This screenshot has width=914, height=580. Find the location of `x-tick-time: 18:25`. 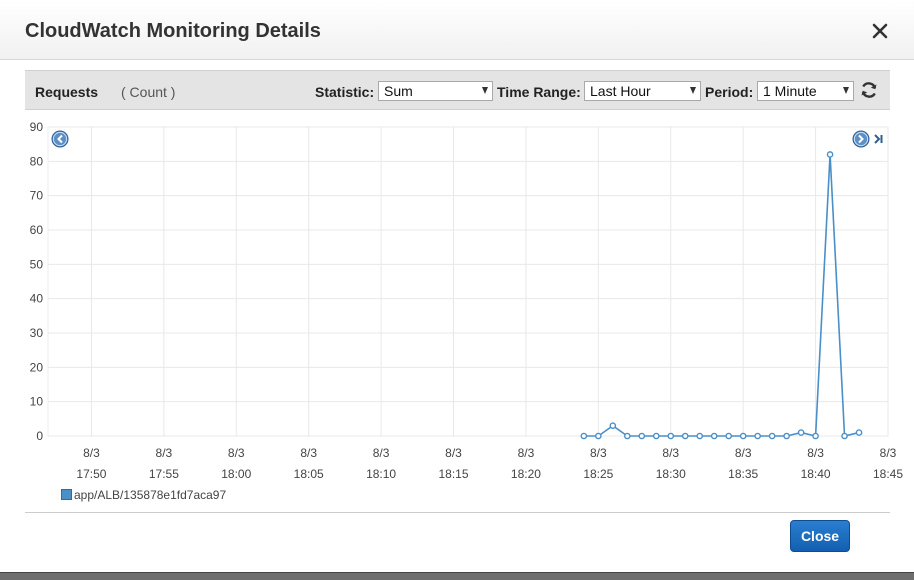

x-tick-time: 18:25 is located at coordinates (598, 474).